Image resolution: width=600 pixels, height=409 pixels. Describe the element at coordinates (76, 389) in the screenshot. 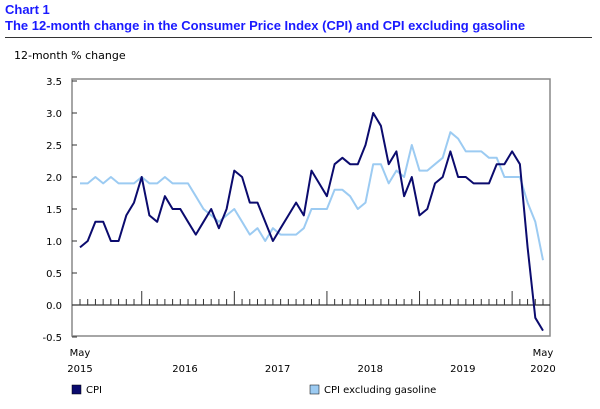

I see `legend-swatch-cpi` at that location.